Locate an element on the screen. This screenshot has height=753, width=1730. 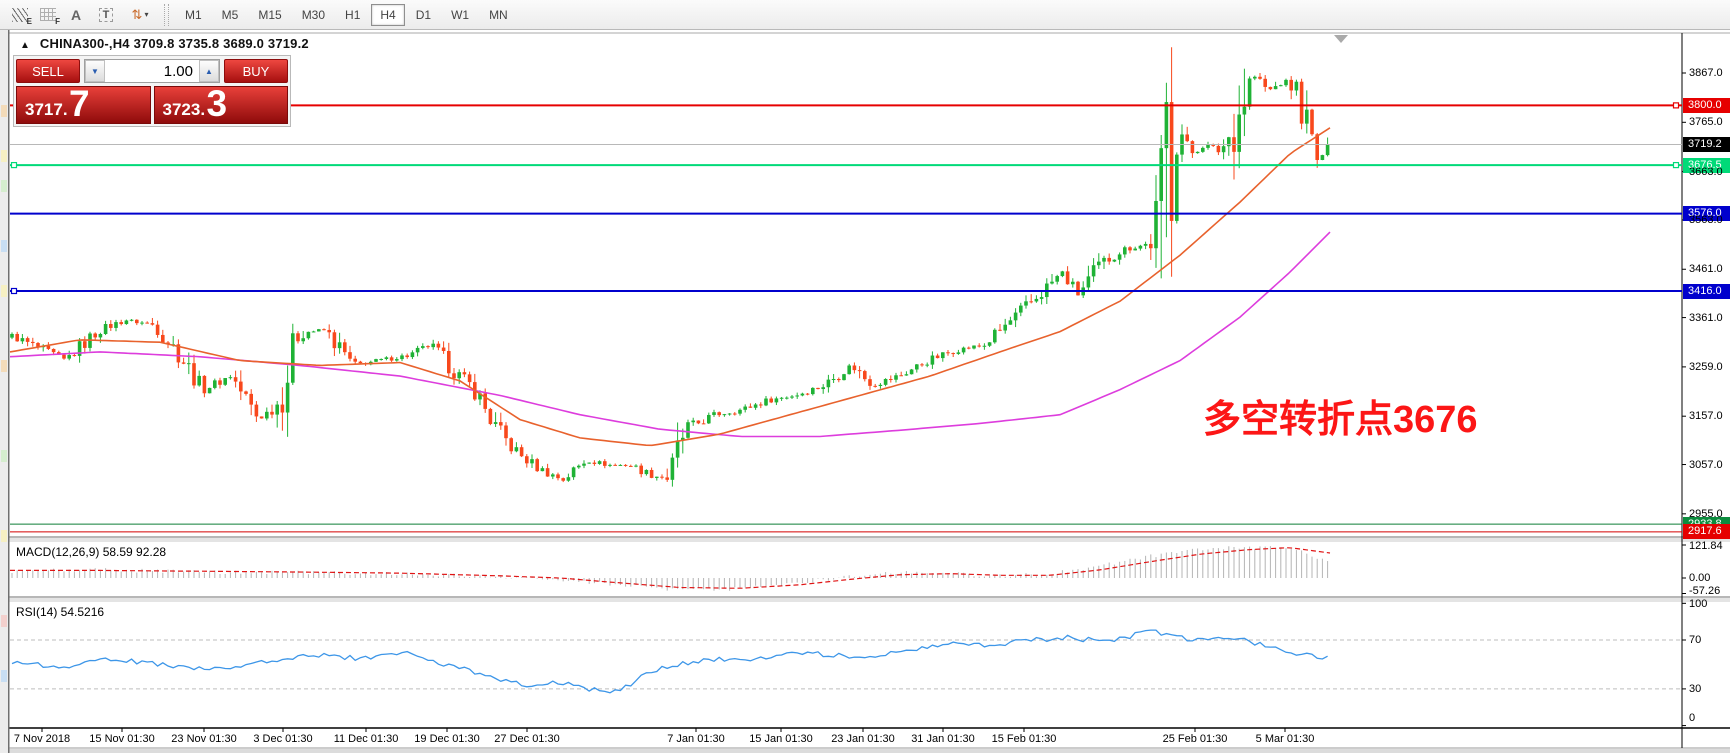
ask-price-main: 3723. is located at coordinates (184, 109).